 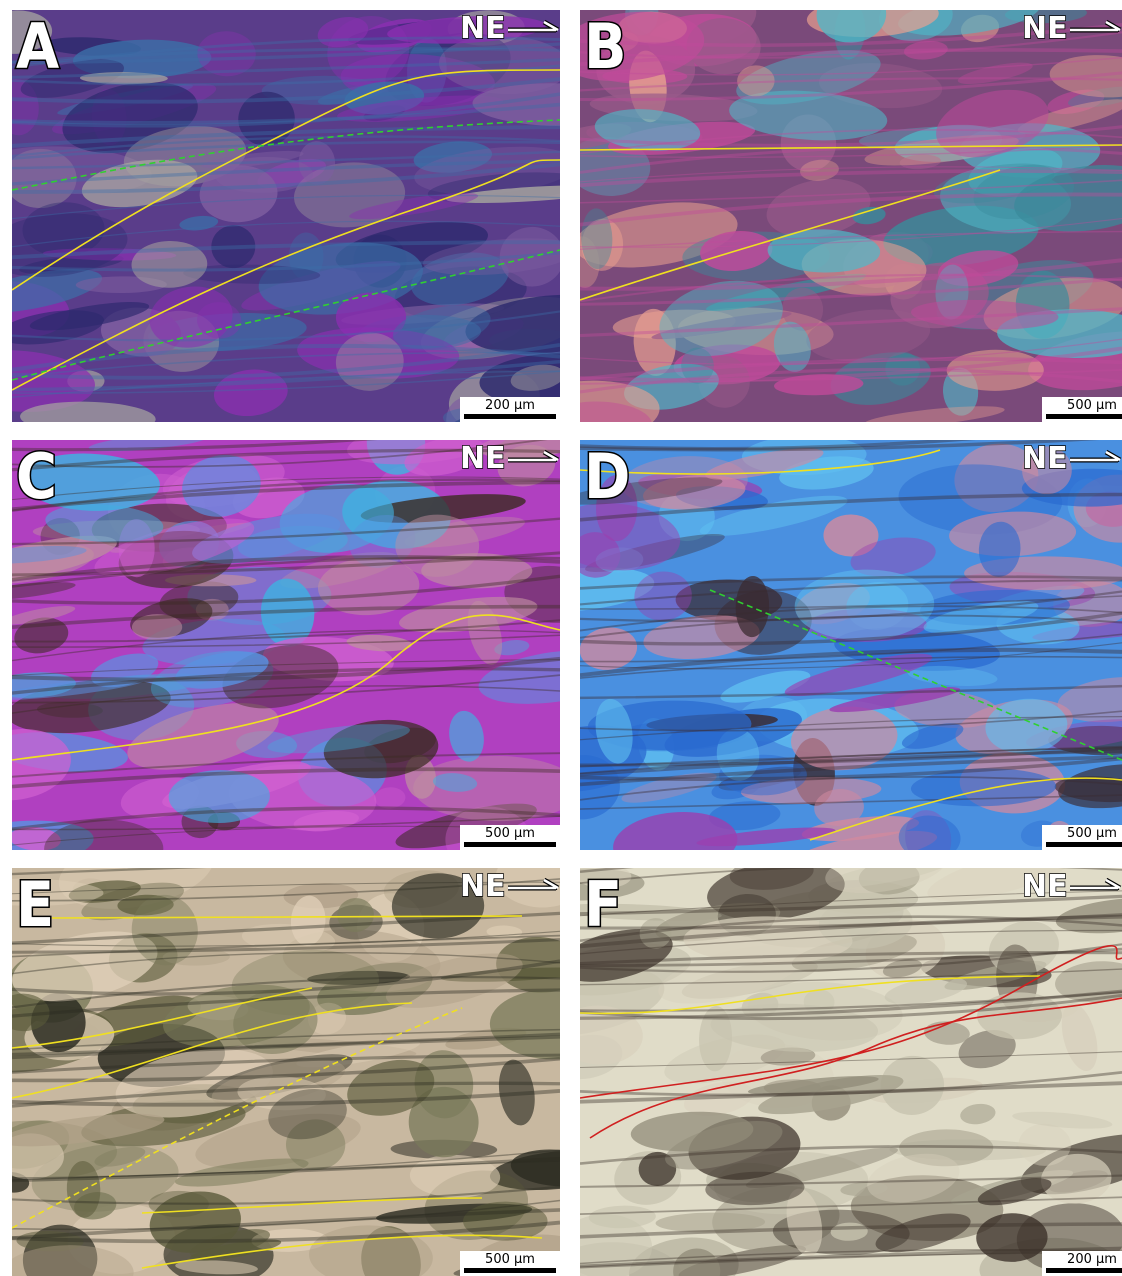 What do you see at coordinates (37, 476) in the screenshot?
I see `panel-label: C` at bounding box center [37, 476].